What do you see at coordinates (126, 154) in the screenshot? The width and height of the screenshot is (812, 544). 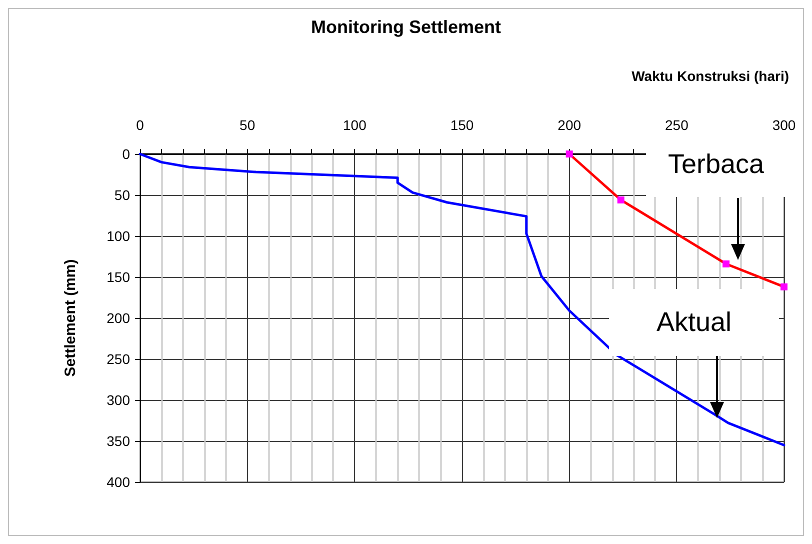 I see `y-tick-label: 0` at bounding box center [126, 154].